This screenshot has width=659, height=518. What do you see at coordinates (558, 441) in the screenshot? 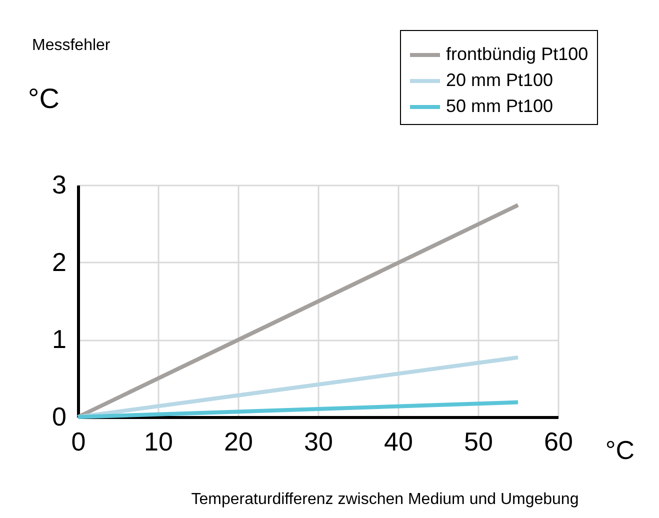
I see `x-tick-label: 60` at bounding box center [558, 441].